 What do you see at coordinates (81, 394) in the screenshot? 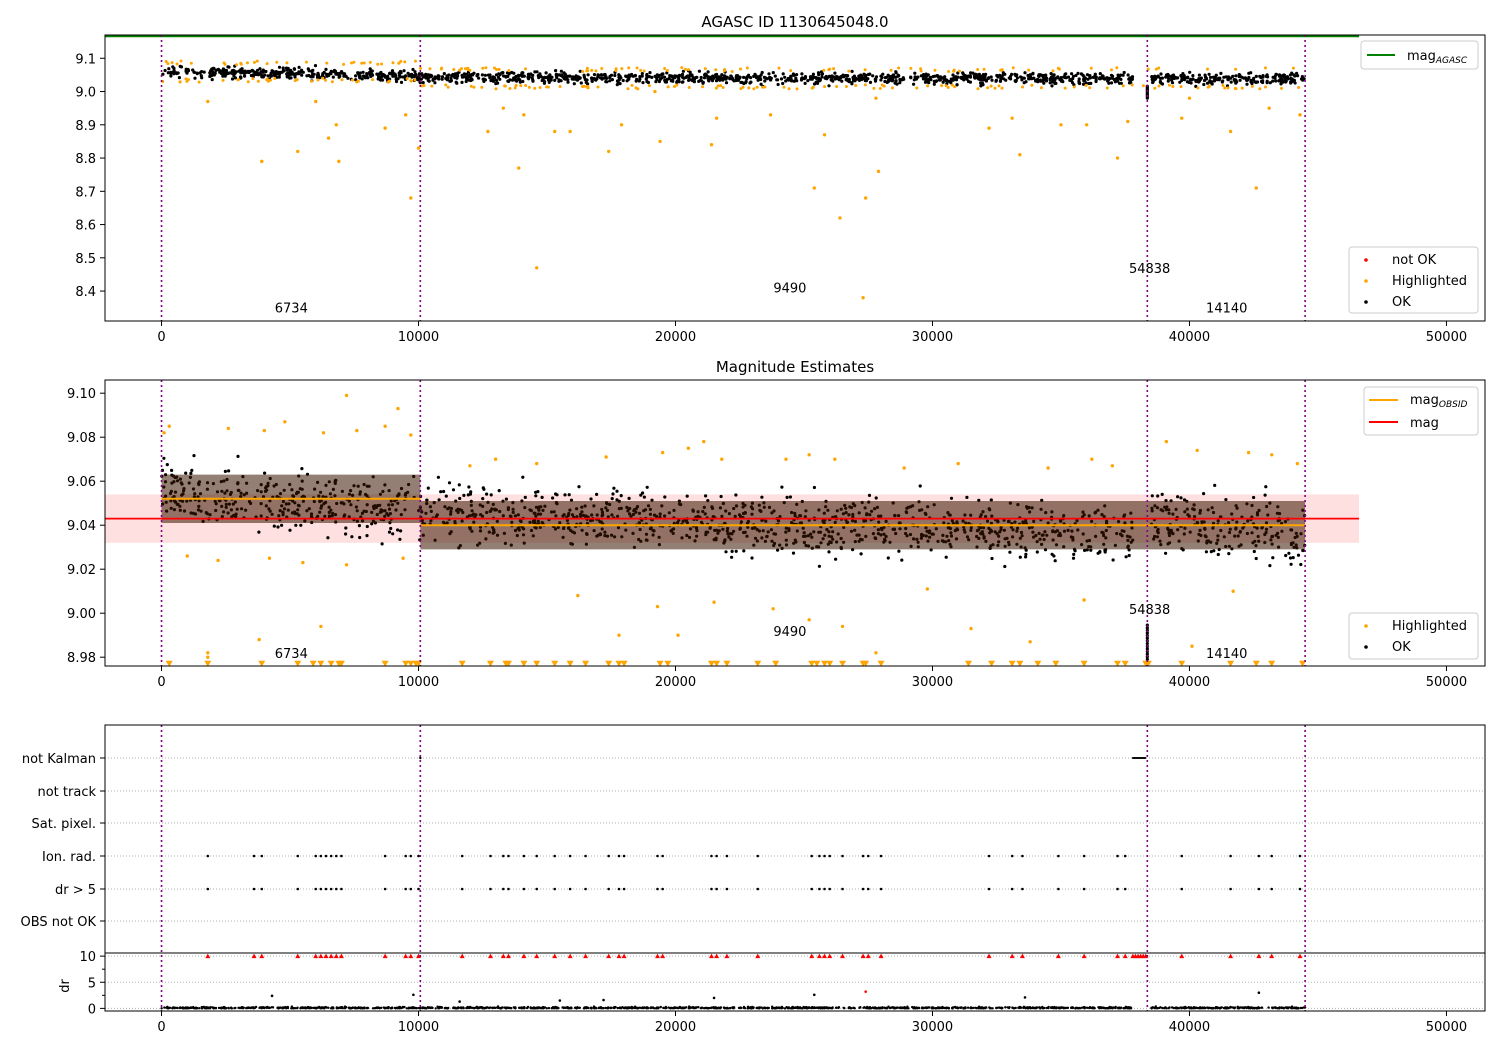
I see `y-tick-label: 9.10` at bounding box center [81, 394].